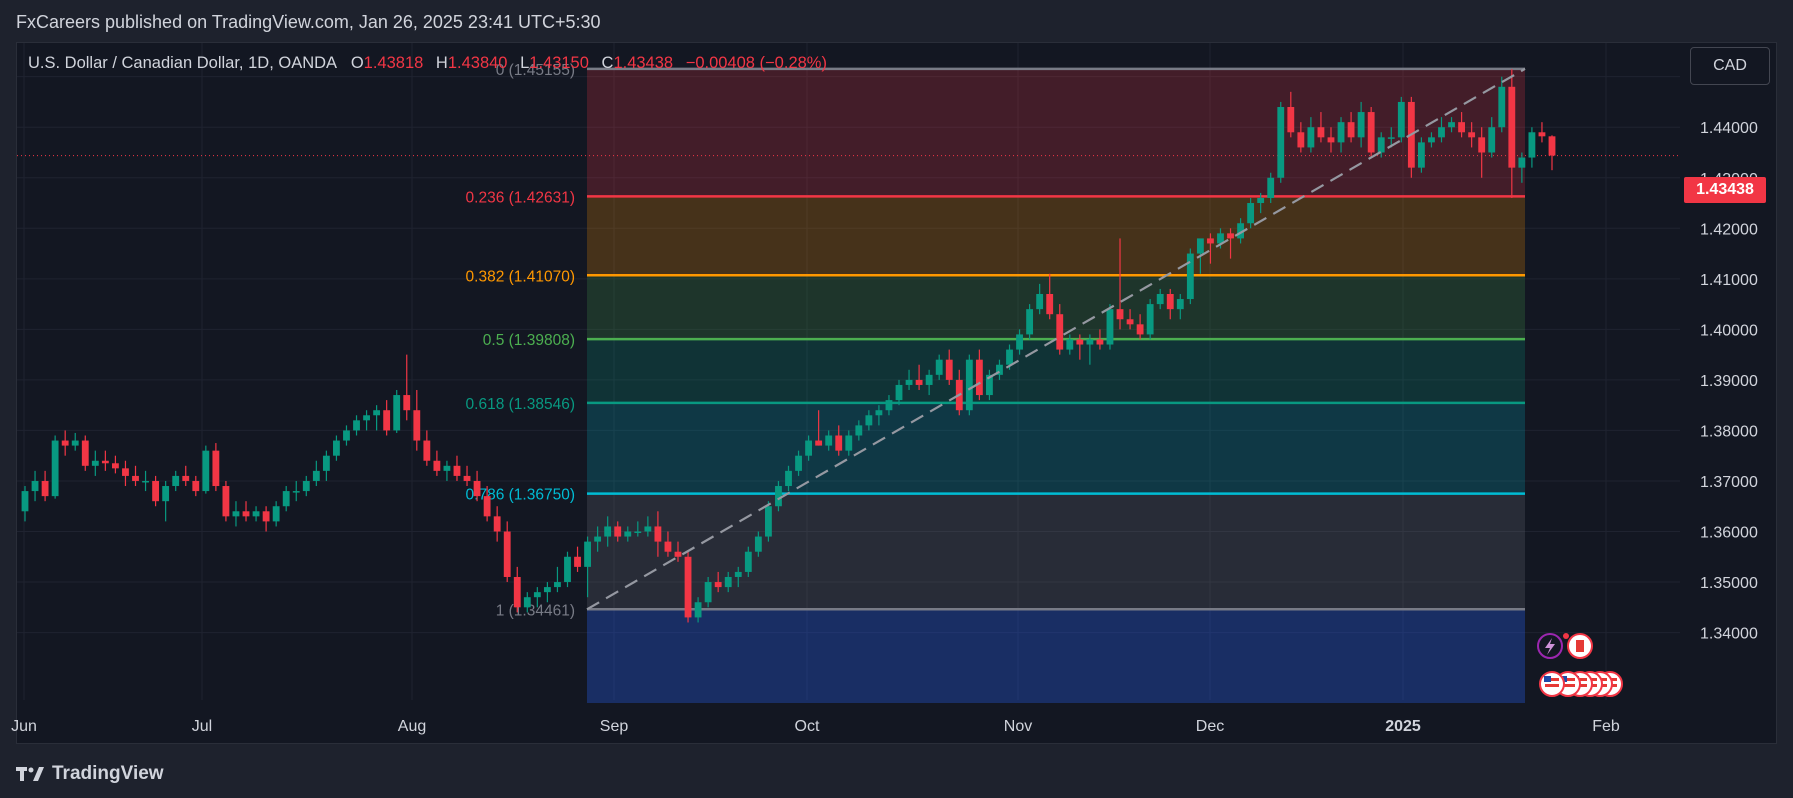 The width and height of the screenshot is (1793, 798). Describe the element at coordinates (529, 340) in the screenshot. I see `fib-level-label-0.5: 0.5 (1.39808)` at that location.